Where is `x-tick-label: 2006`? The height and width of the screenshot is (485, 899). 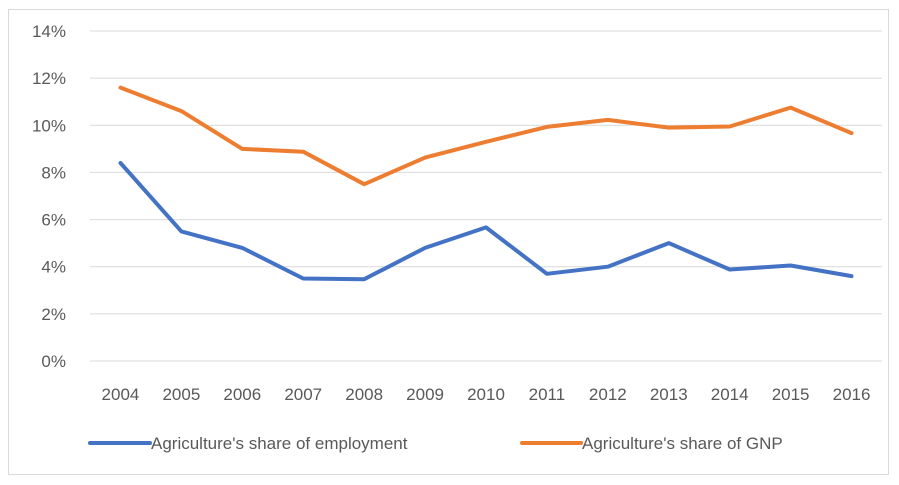
x-tick-label: 2006 is located at coordinates (242, 394).